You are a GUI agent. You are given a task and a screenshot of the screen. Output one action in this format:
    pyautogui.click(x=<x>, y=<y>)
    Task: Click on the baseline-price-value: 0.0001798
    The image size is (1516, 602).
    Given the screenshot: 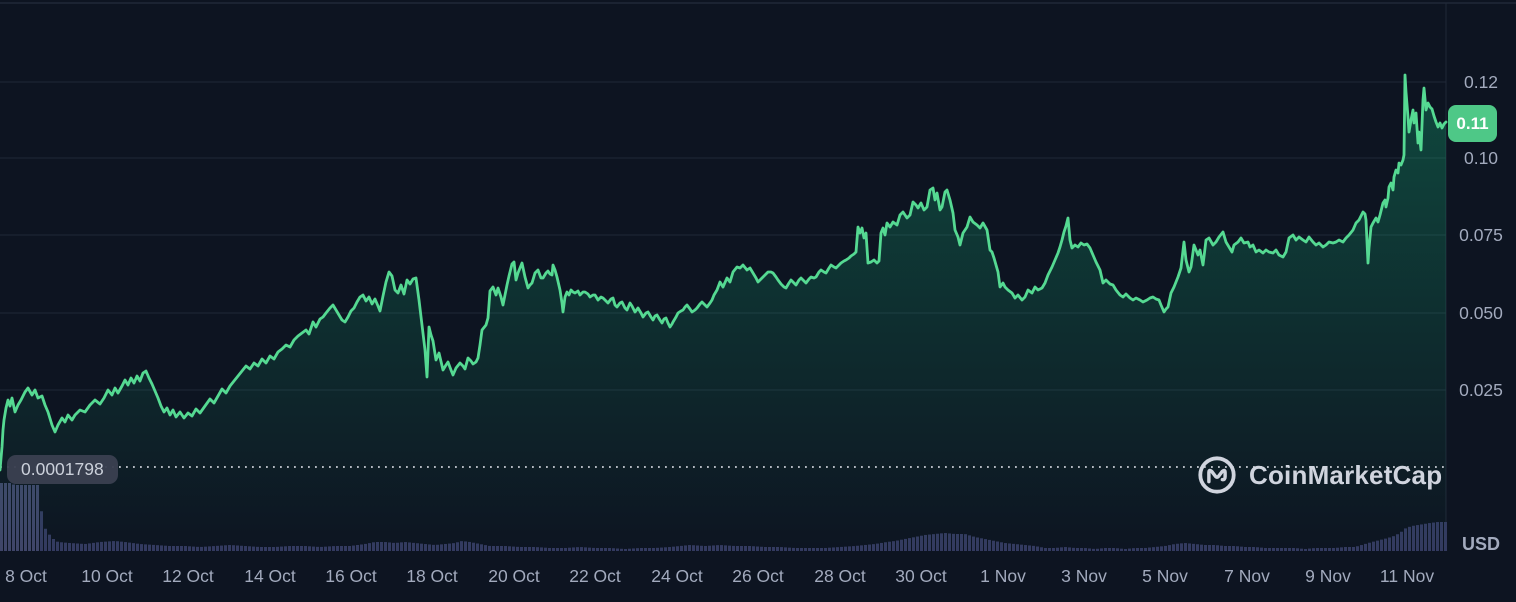 What is the action you would take?
    pyautogui.click(x=62, y=469)
    